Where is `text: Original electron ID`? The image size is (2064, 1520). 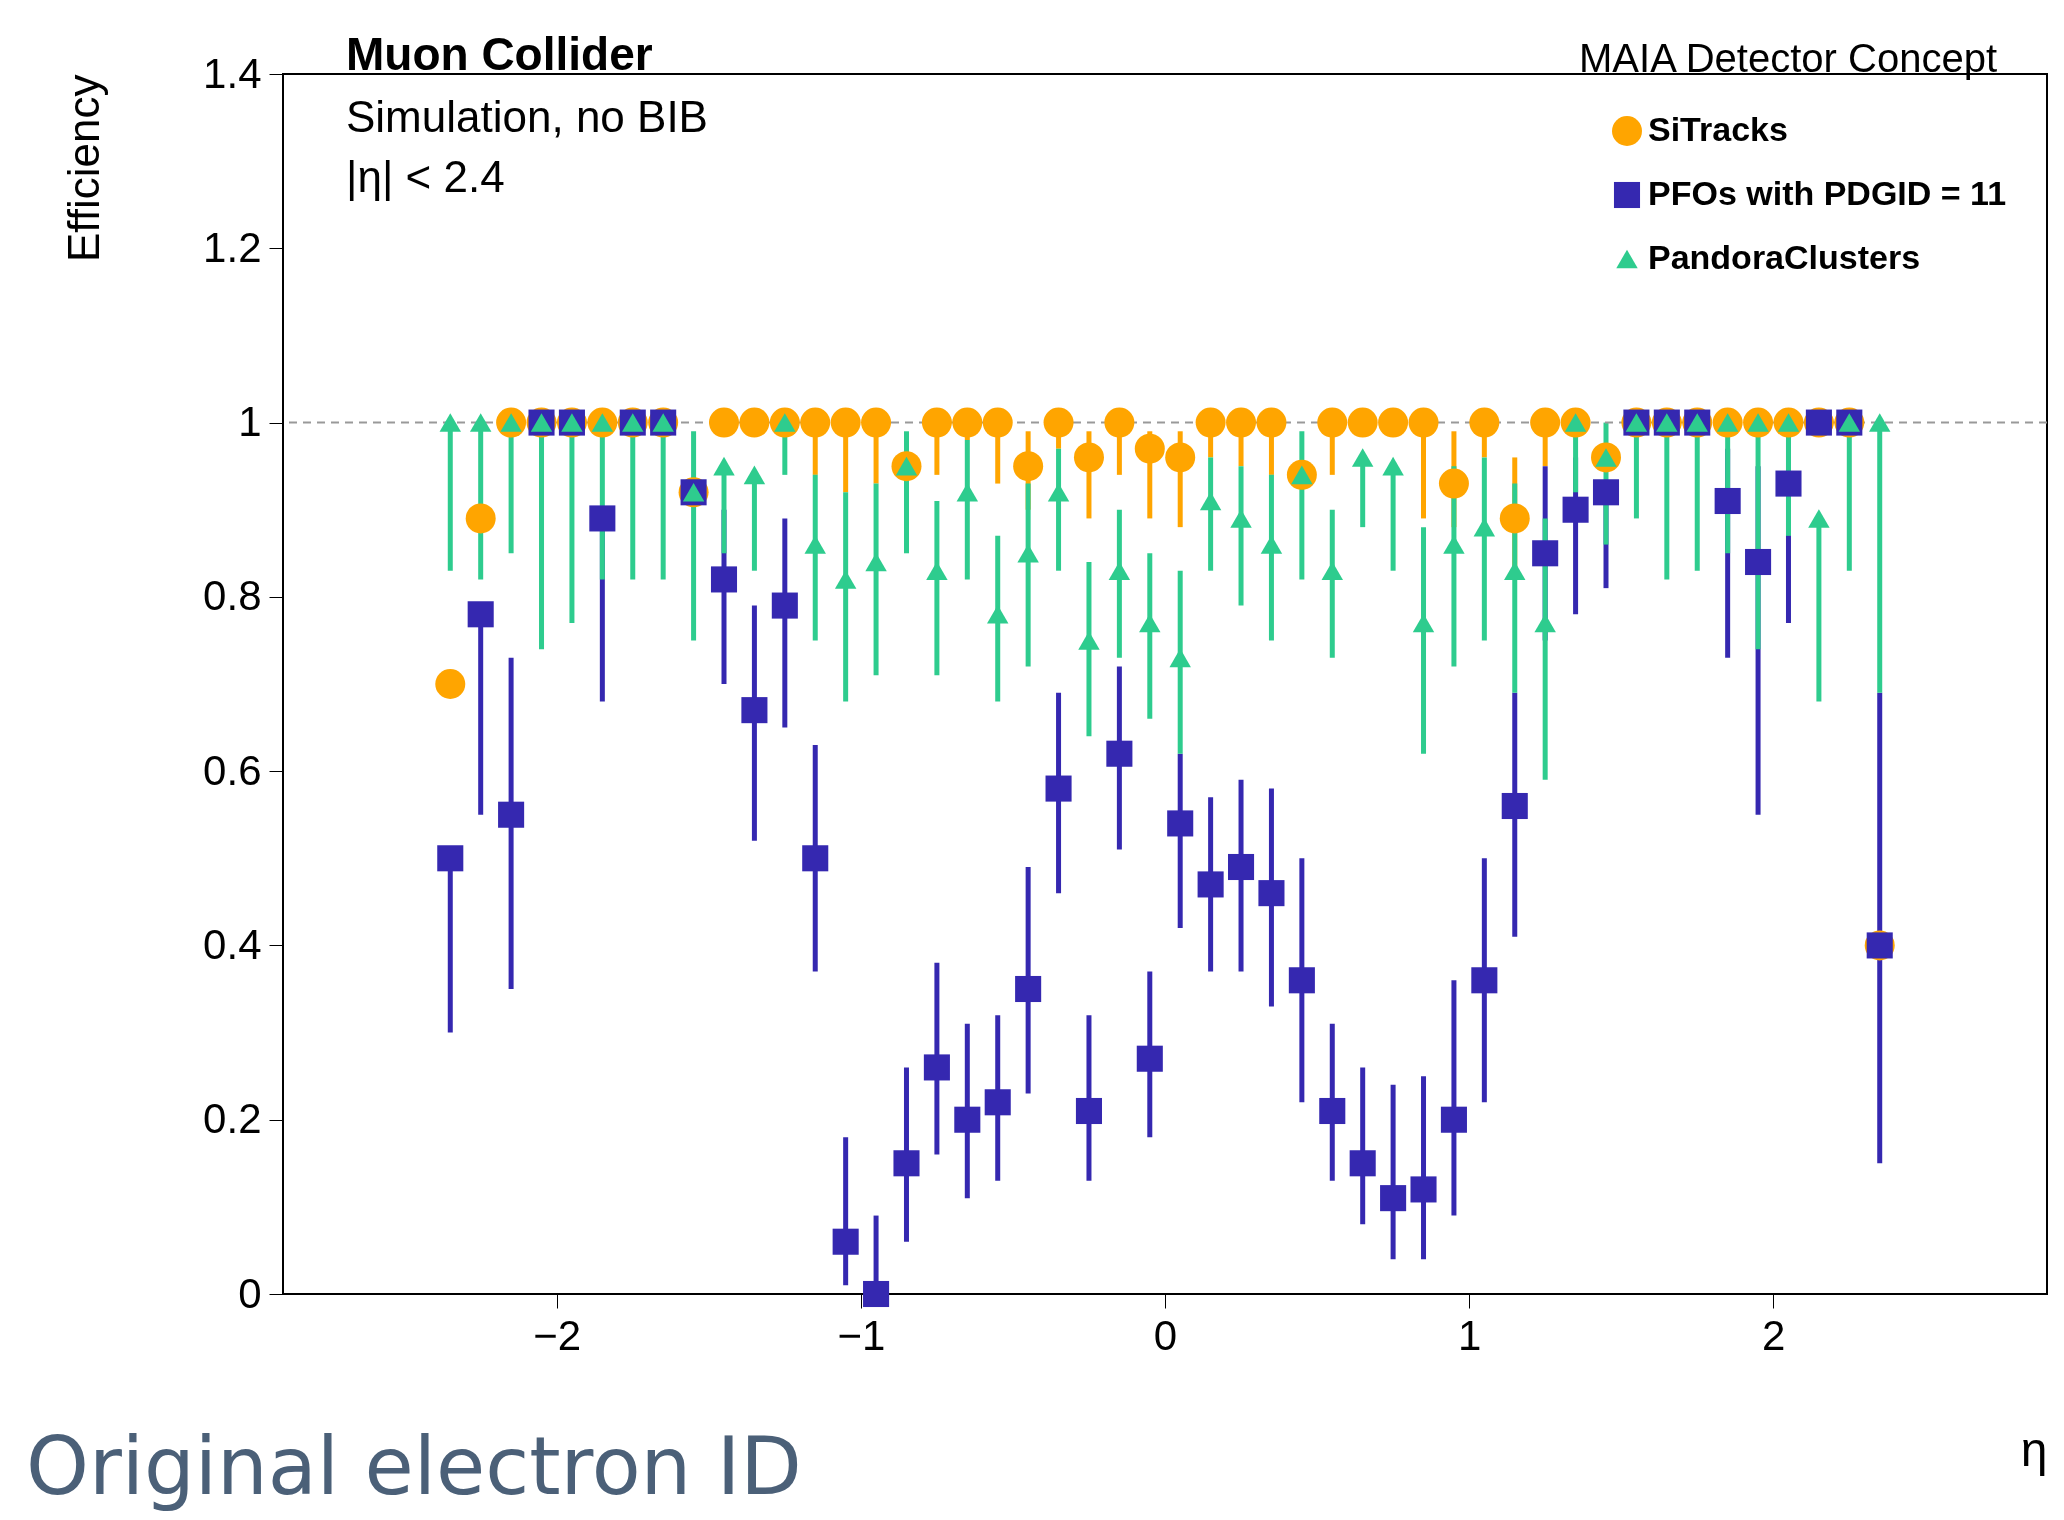
text: Original electron ID is located at coordinates (414, 1466).